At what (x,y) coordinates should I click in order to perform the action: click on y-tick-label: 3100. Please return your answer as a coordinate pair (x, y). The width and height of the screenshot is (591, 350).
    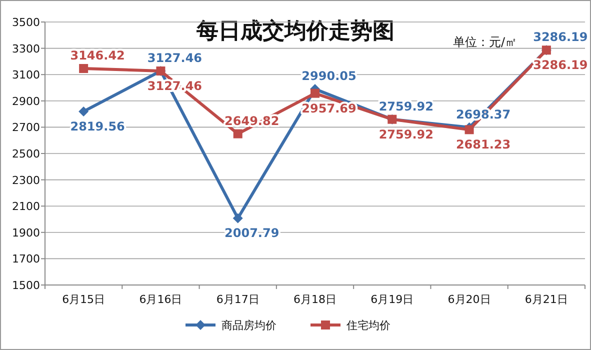
    Looking at the image, I should click on (26, 75).